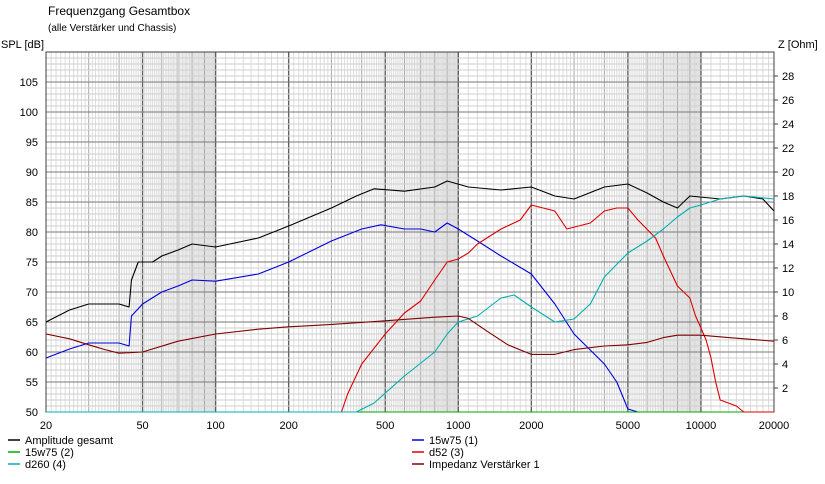 This screenshot has width=825, height=484. What do you see at coordinates (788, 221) in the screenshot?
I see `y-right-tick-label: 16` at bounding box center [788, 221].